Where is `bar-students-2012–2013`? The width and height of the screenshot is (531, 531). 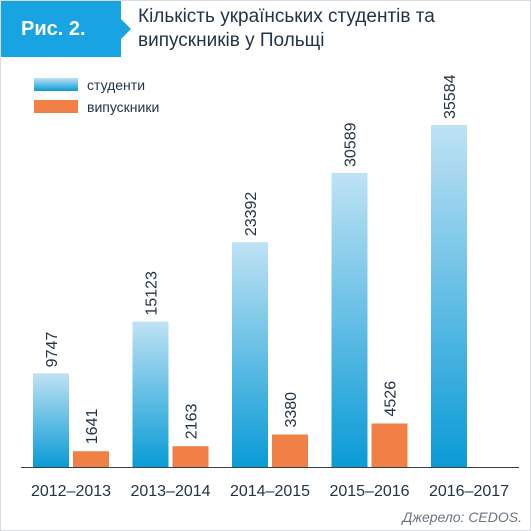
bar-students-2012–2013 is located at coordinates (51, 420).